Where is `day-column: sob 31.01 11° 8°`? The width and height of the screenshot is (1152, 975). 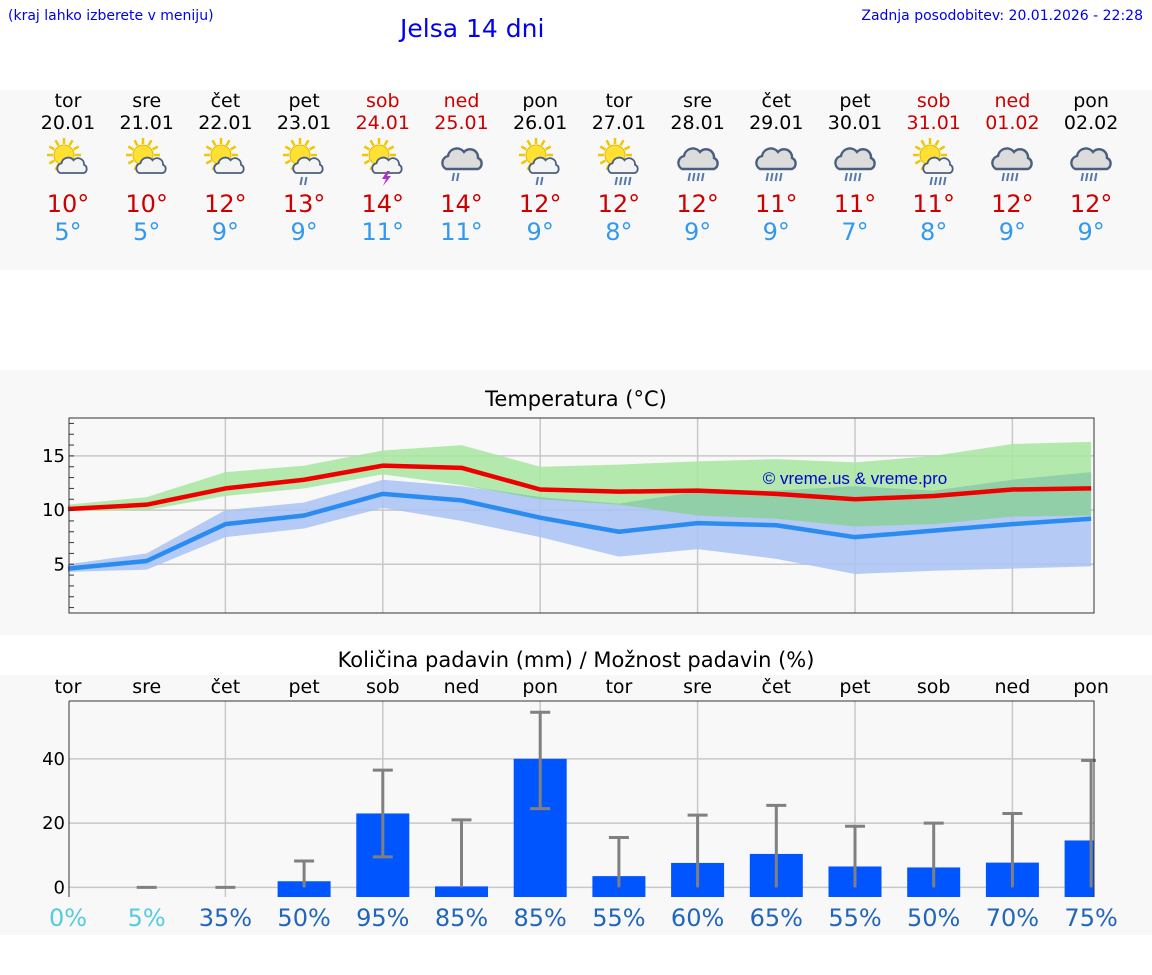 day-column: sob 31.01 11° 8° is located at coordinates (934, 168).